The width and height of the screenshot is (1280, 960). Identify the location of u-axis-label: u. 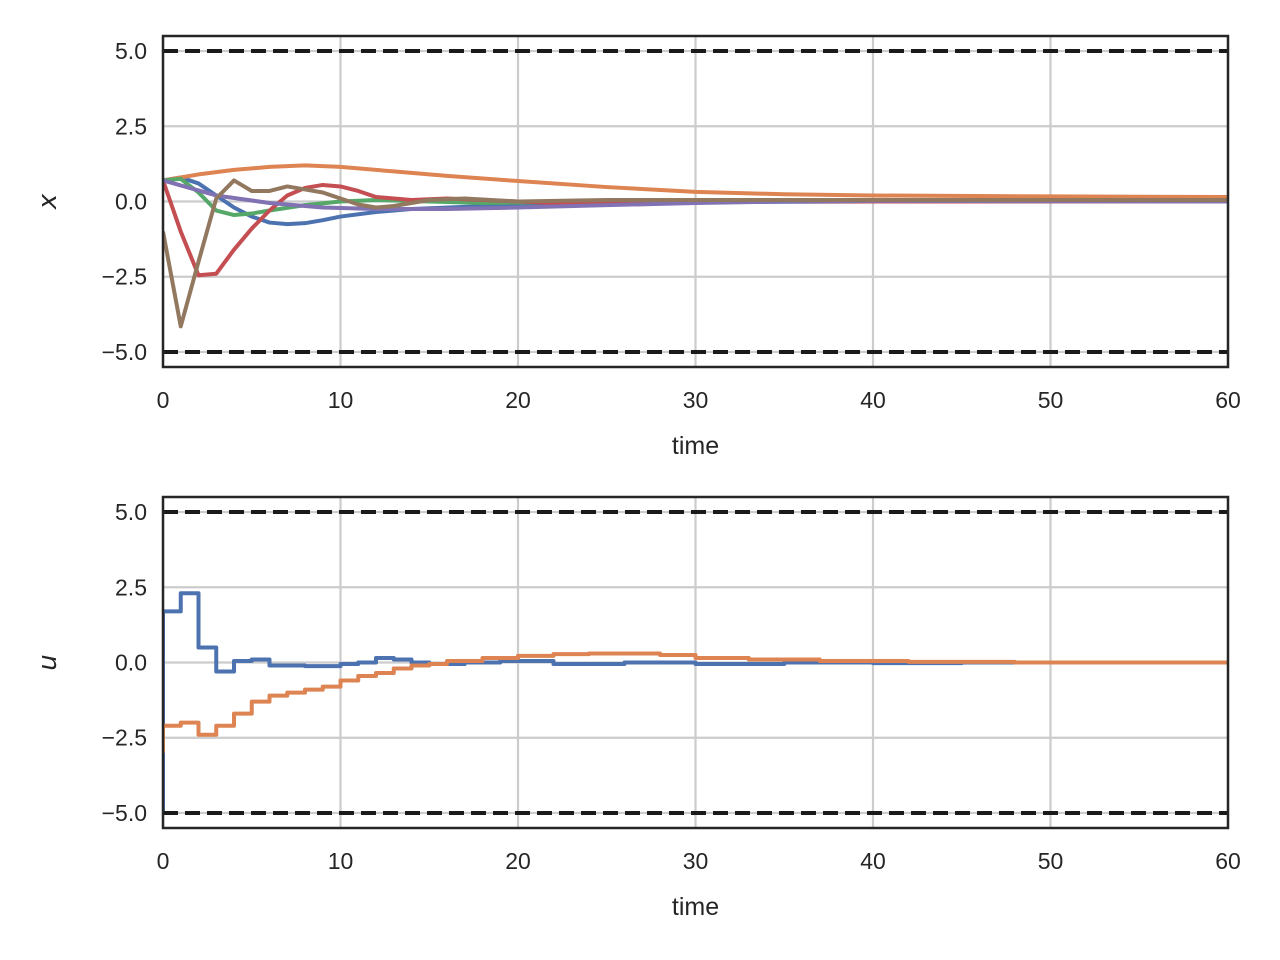
(48, 662).